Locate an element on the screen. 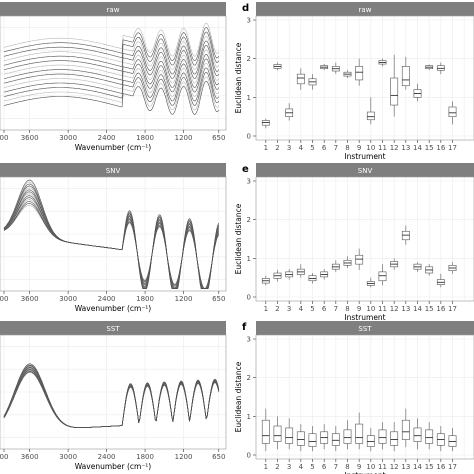 The height and width of the screenshot is (474, 474). facet-strip-label: raw is located at coordinates (365, 10).